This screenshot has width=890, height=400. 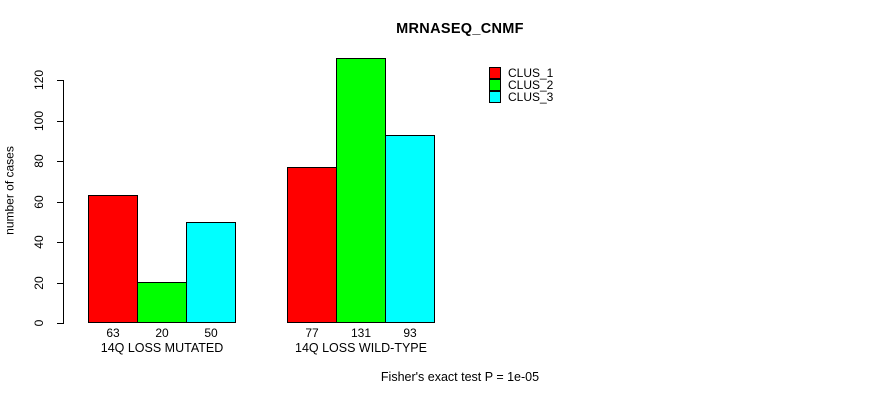 I want to click on legend-label: CLUS_1, so click(x=531, y=73).